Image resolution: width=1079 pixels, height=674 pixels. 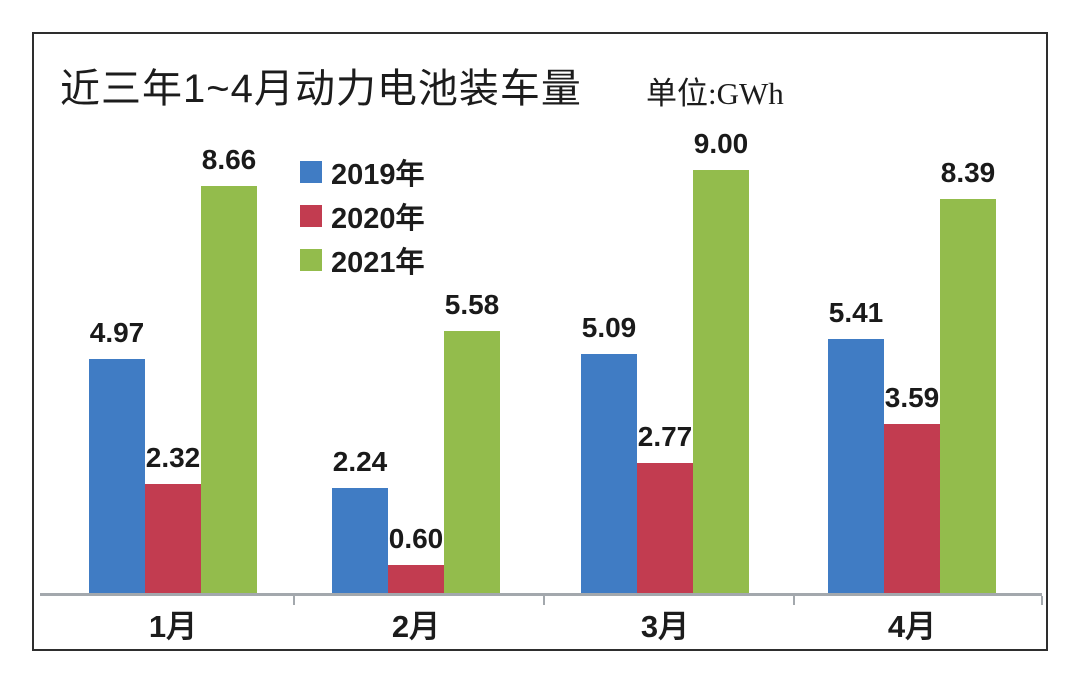 What do you see at coordinates (378, 219) in the screenshot?
I see `legend-label-2020: 2020年` at bounding box center [378, 219].